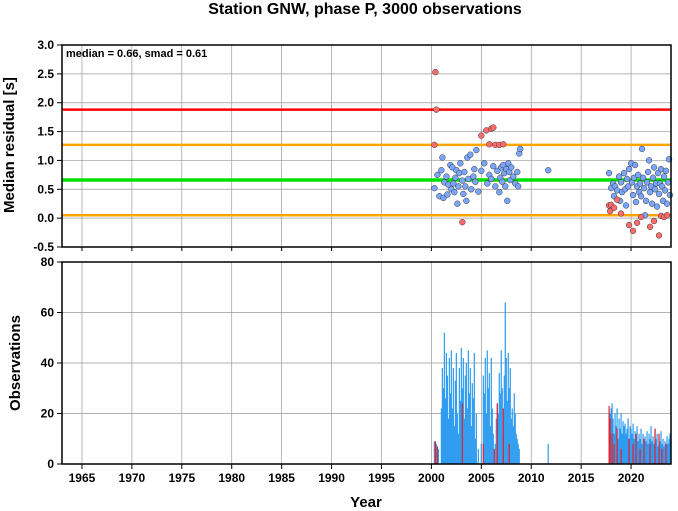  Describe the element at coordinates (47, 146) in the screenshot. I see `top-y-ticks: -0.5 0.0 0.5 1.0 1.5 2.0 2.5 3.0` at that location.